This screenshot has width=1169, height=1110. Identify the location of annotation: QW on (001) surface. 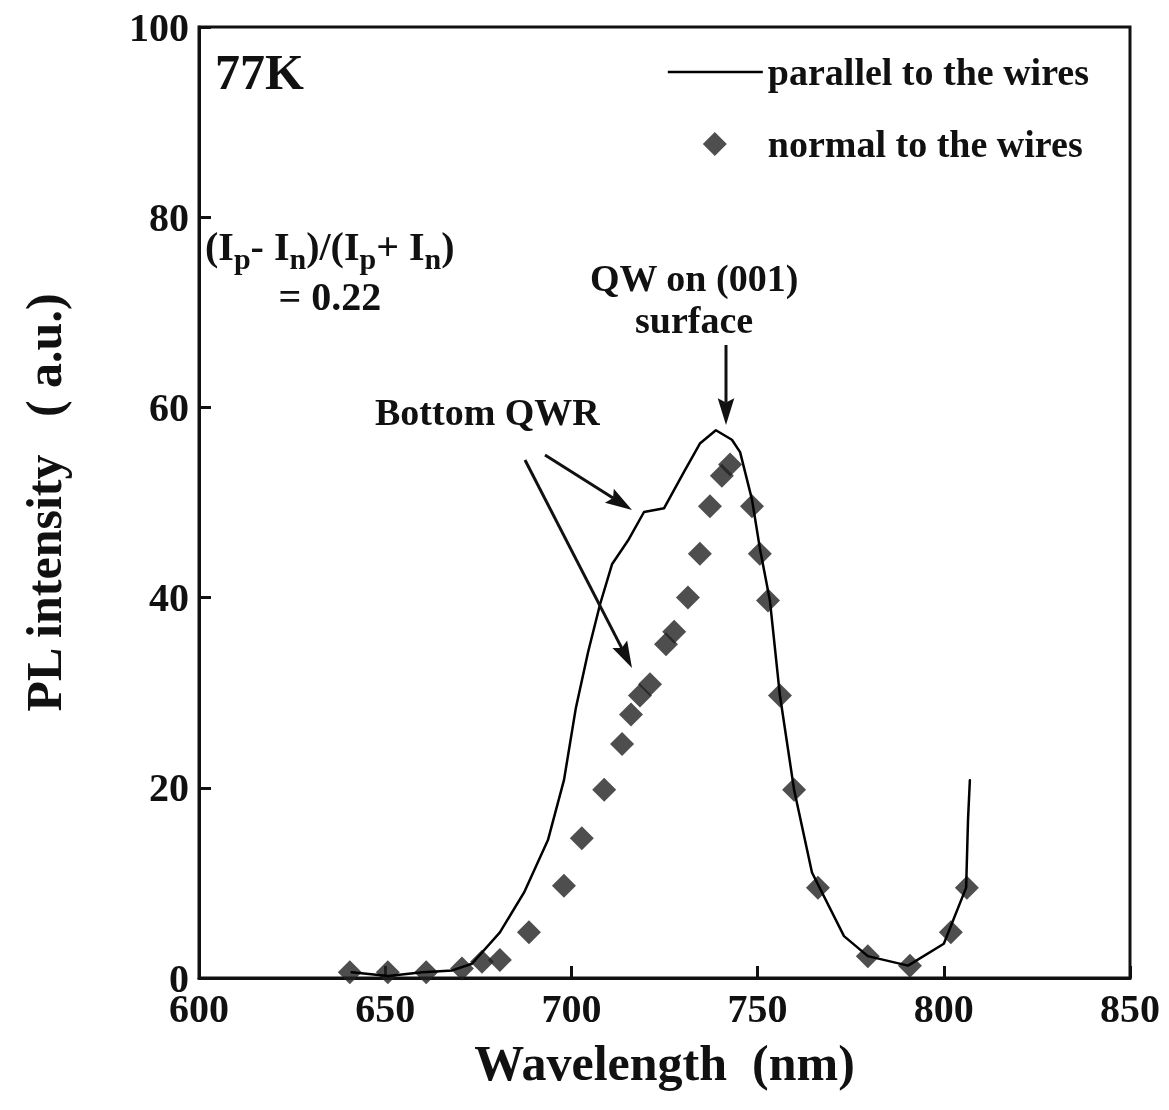
(694, 299).